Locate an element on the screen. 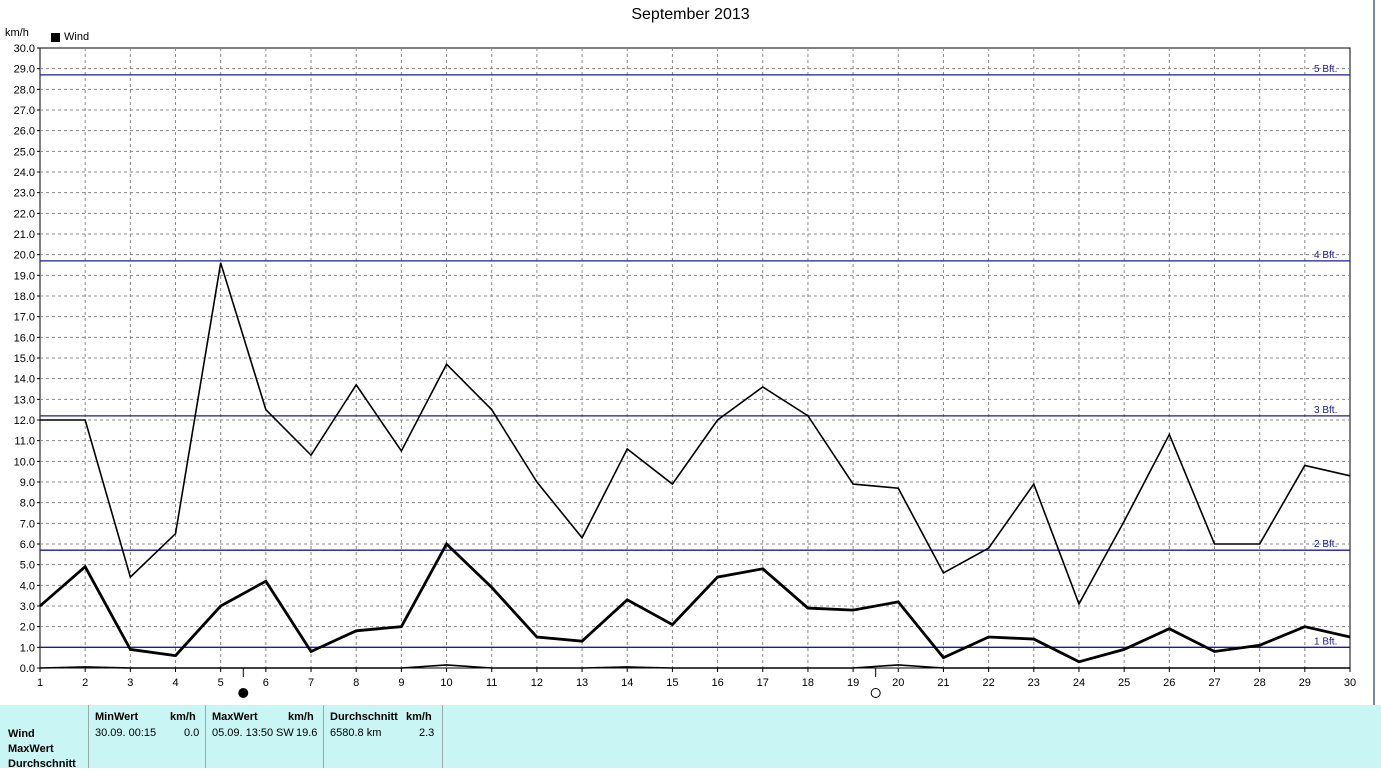  y-tick-label: 6.0 is located at coordinates (27, 545).